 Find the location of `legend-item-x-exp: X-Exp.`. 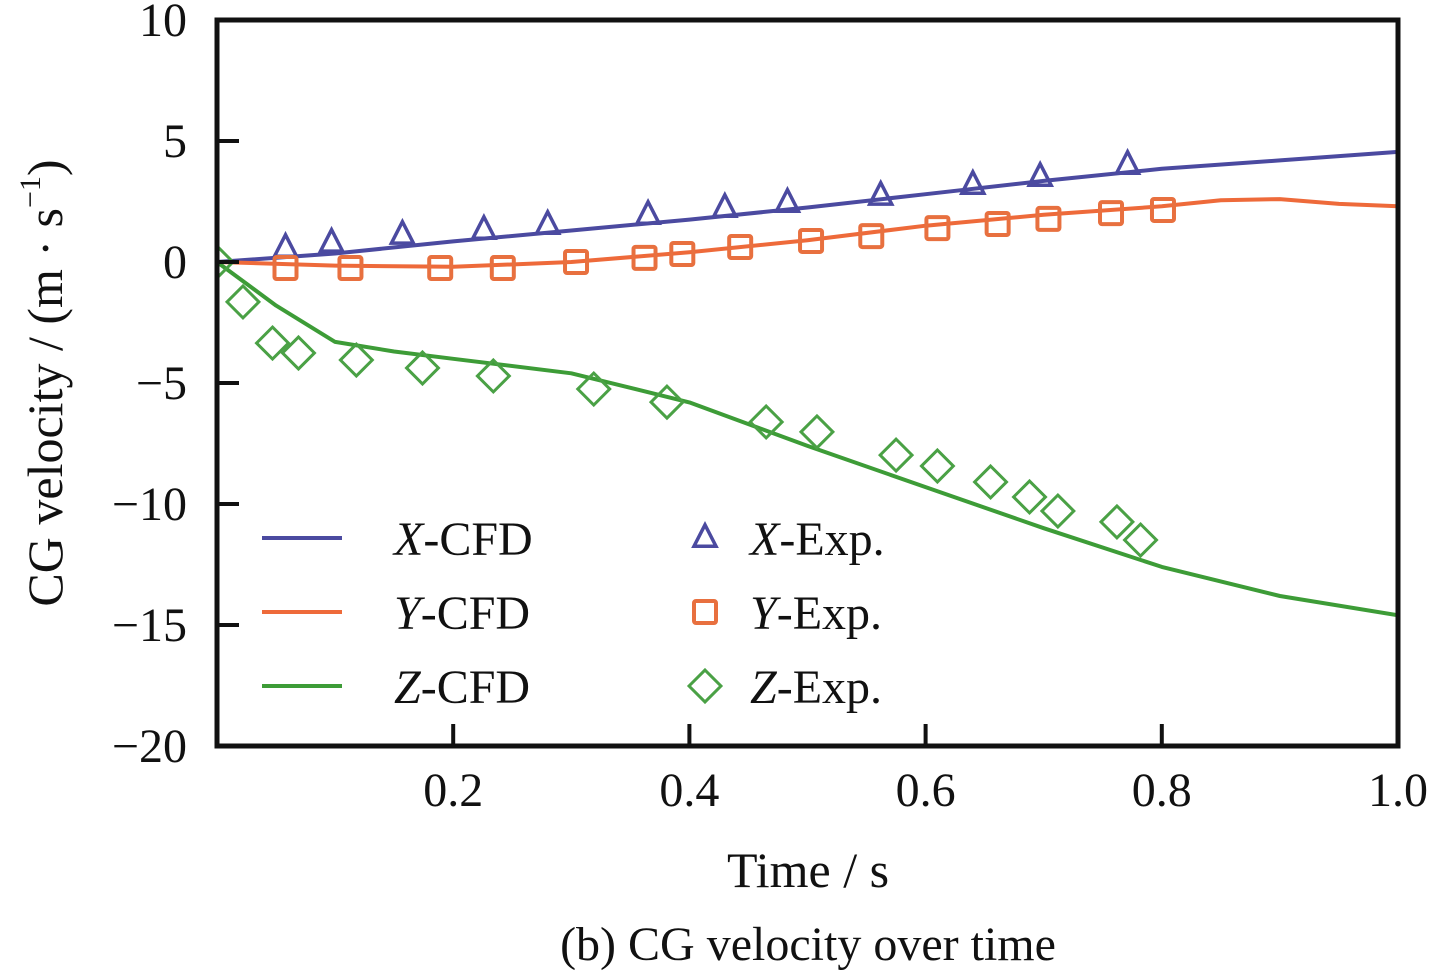

legend-item-x-exp: X-Exp. is located at coordinates (788, 539).